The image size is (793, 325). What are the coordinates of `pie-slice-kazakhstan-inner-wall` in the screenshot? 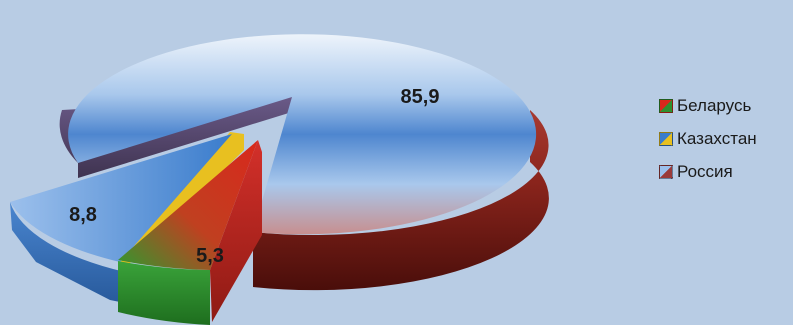 It's located at (181, 198).